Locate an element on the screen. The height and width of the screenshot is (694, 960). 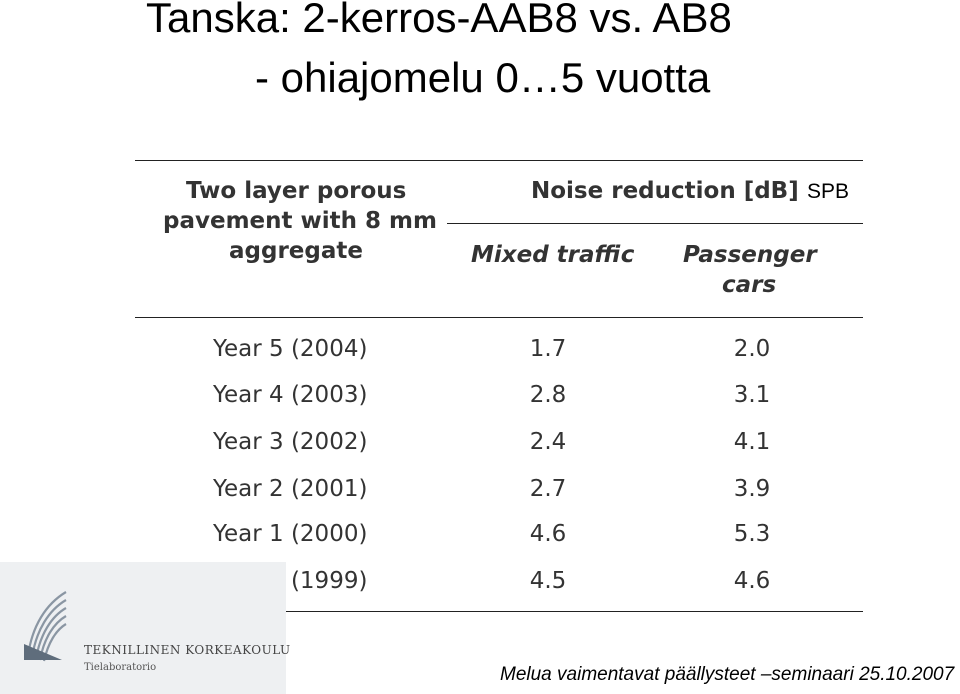
row-passenger-value: 5.3 is located at coordinates (752, 534).